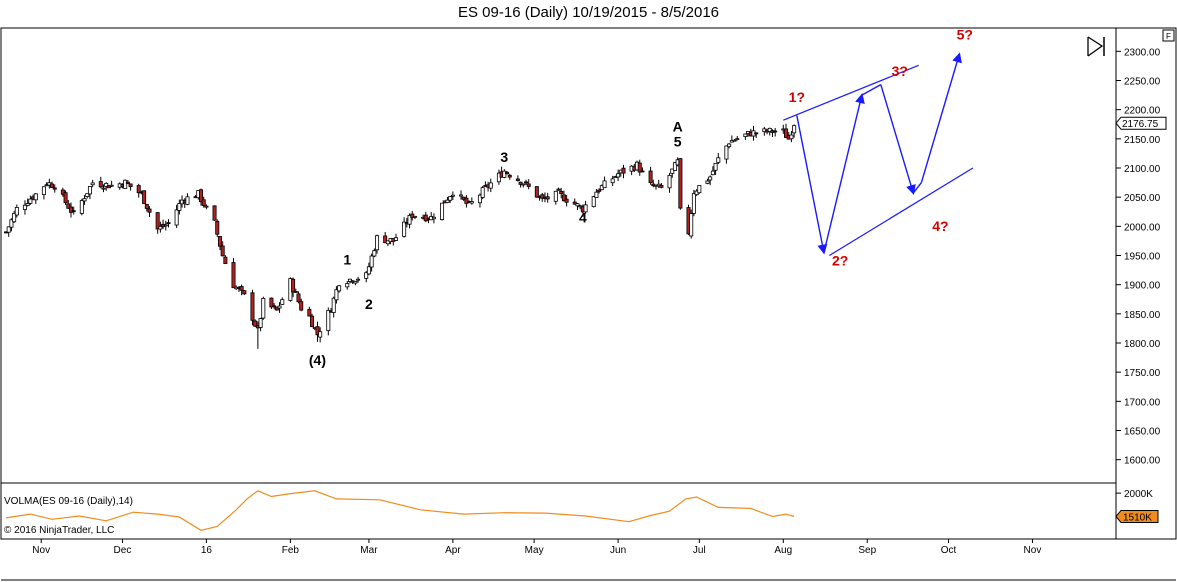  Describe the element at coordinates (840, 260) in the screenshot. I see `projected-wave-label: 2?` at that location.